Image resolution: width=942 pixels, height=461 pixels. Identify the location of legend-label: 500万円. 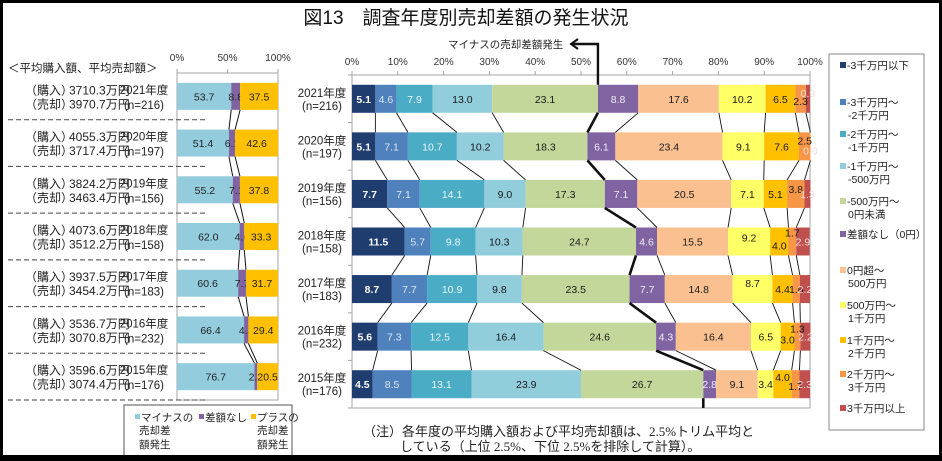
(867, 284).